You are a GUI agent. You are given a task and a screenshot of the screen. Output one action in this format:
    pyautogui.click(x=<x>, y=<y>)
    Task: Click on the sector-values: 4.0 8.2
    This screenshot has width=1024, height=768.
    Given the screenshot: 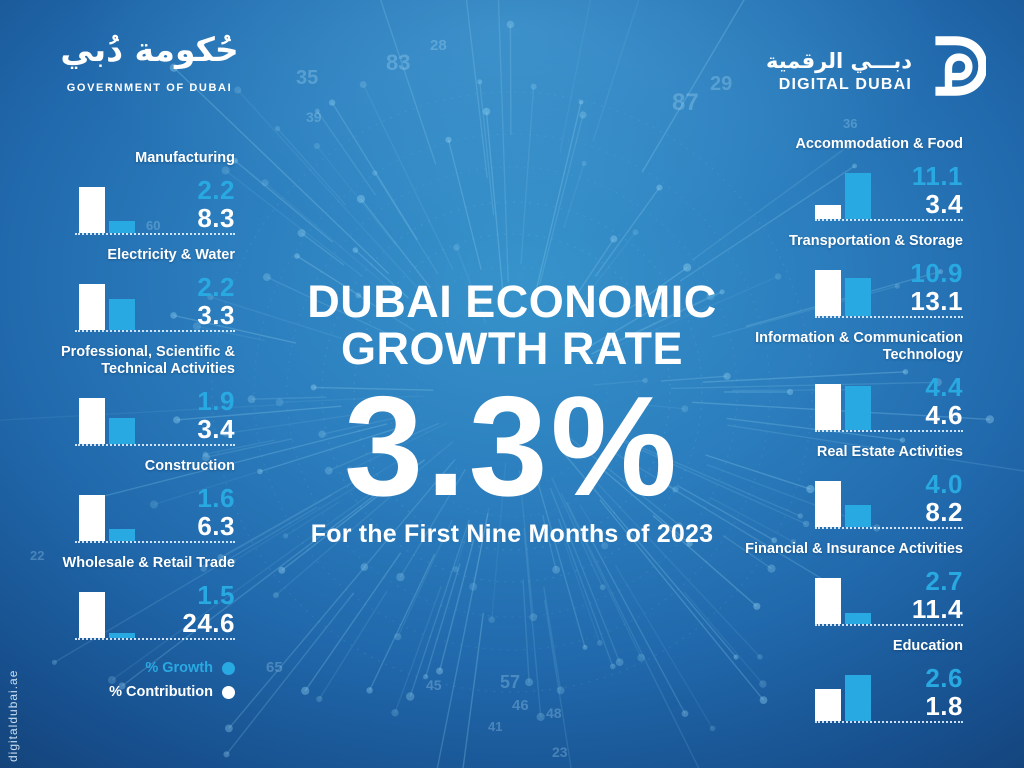 What is the action you would take?
    pyautogui.click(x=944, y=498)
    